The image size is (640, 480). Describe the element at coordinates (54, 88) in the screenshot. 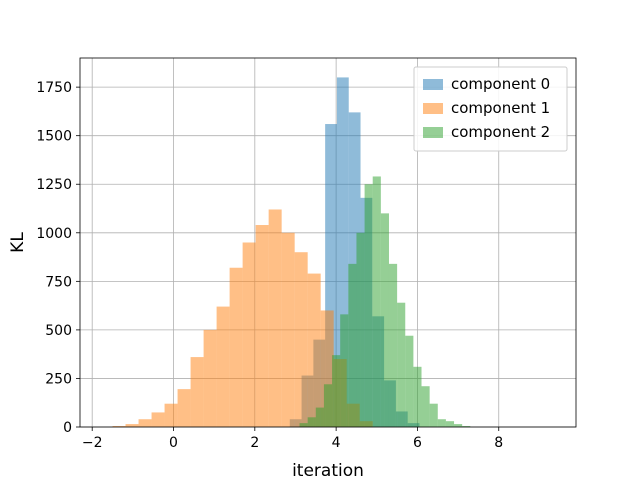

I see `y-tick-label: 1750` at that location.